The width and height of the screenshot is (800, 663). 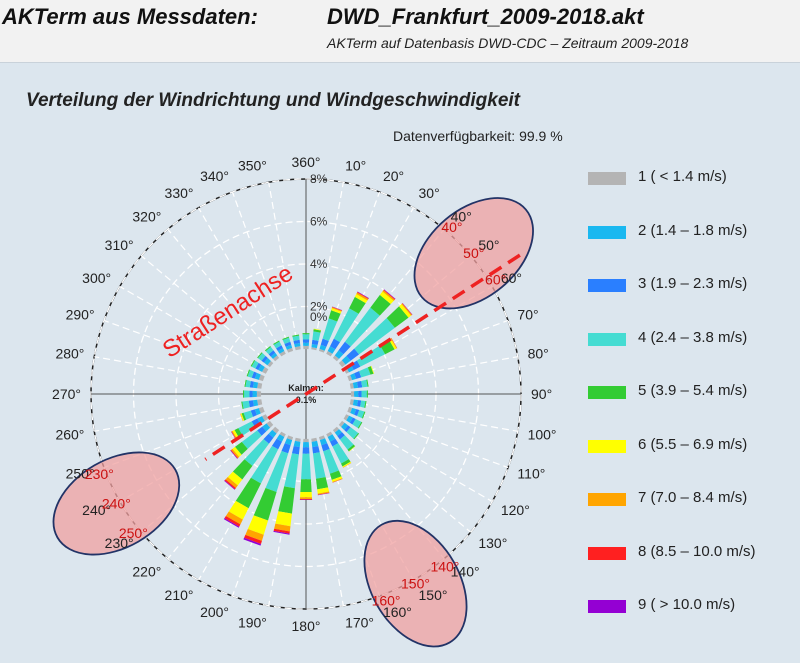 I want to click on legend-item: 1 ( < 1.4 m/s), so click(x=690, y=178).